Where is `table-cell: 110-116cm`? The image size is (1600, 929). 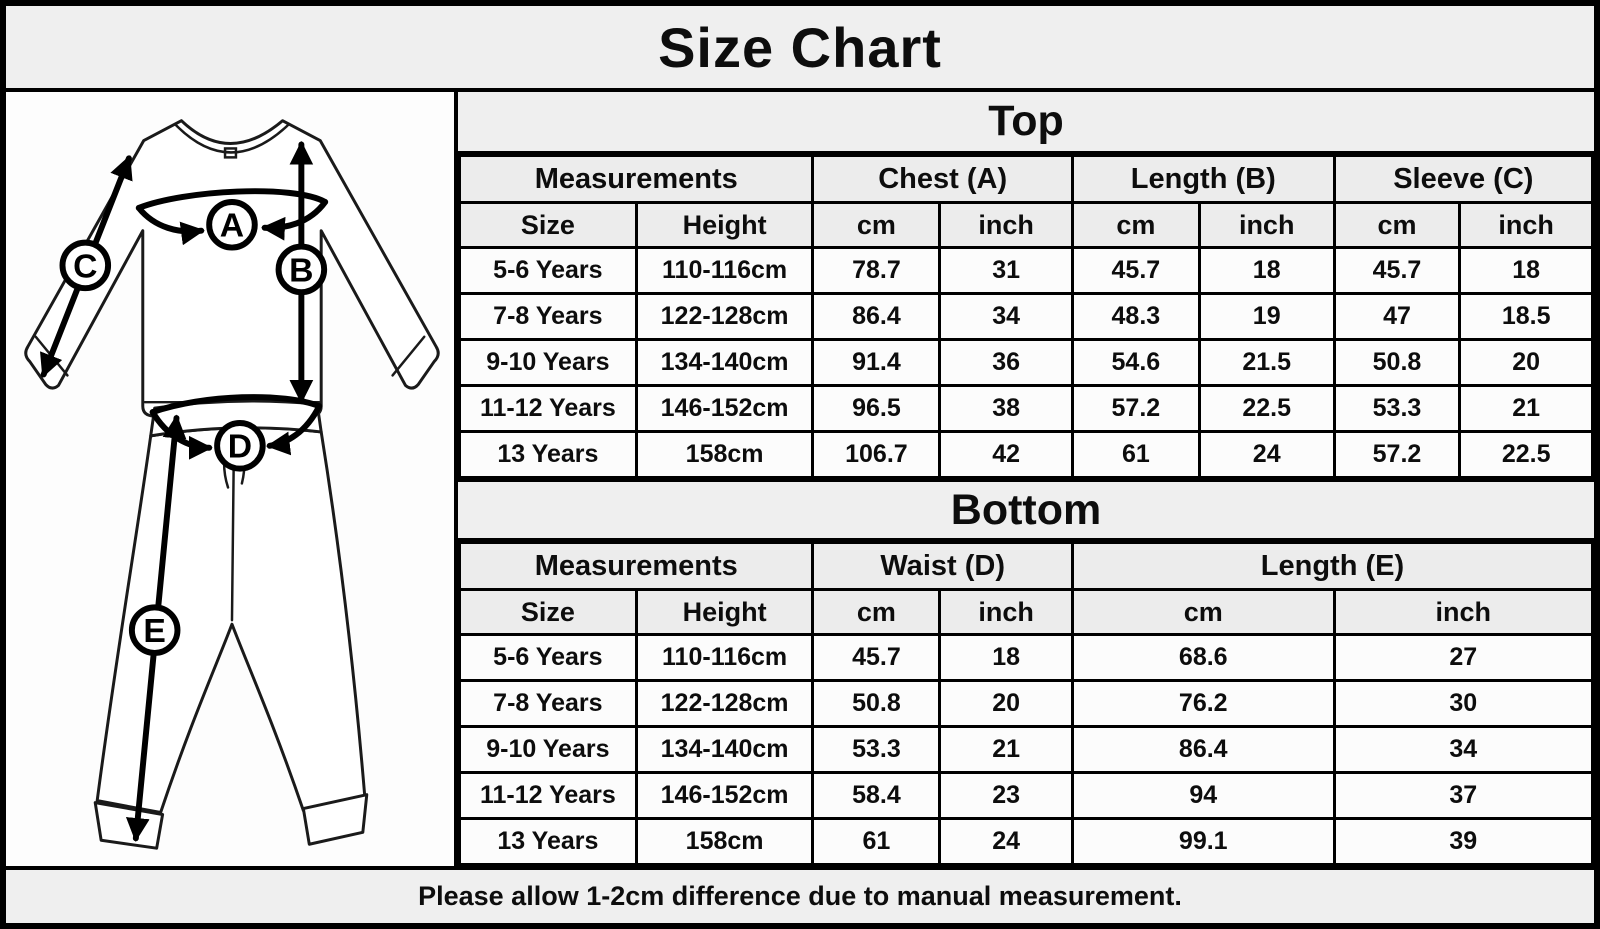 table-cell: 110-116cm is located at coordinates (724, 270).